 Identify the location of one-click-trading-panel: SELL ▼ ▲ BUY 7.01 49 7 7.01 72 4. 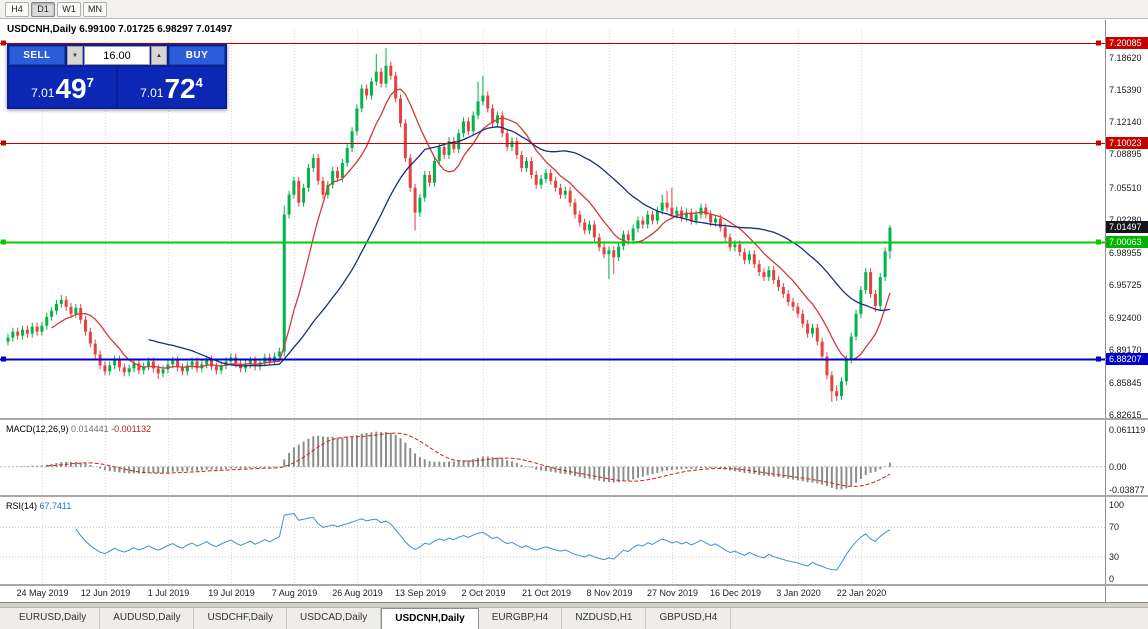
(117, 76).